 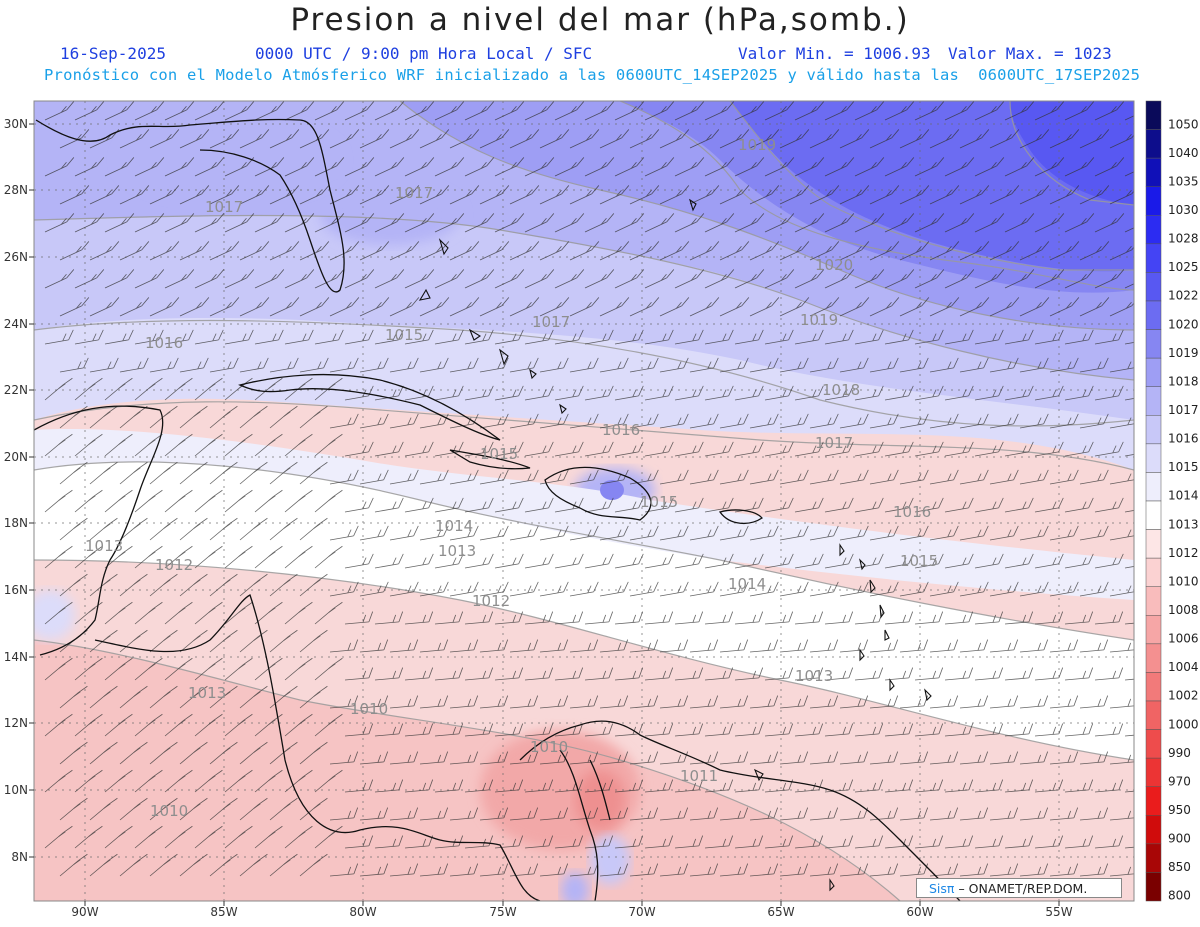 I want to click on colorbar-label: 1004, so click(x=1183, y=667).